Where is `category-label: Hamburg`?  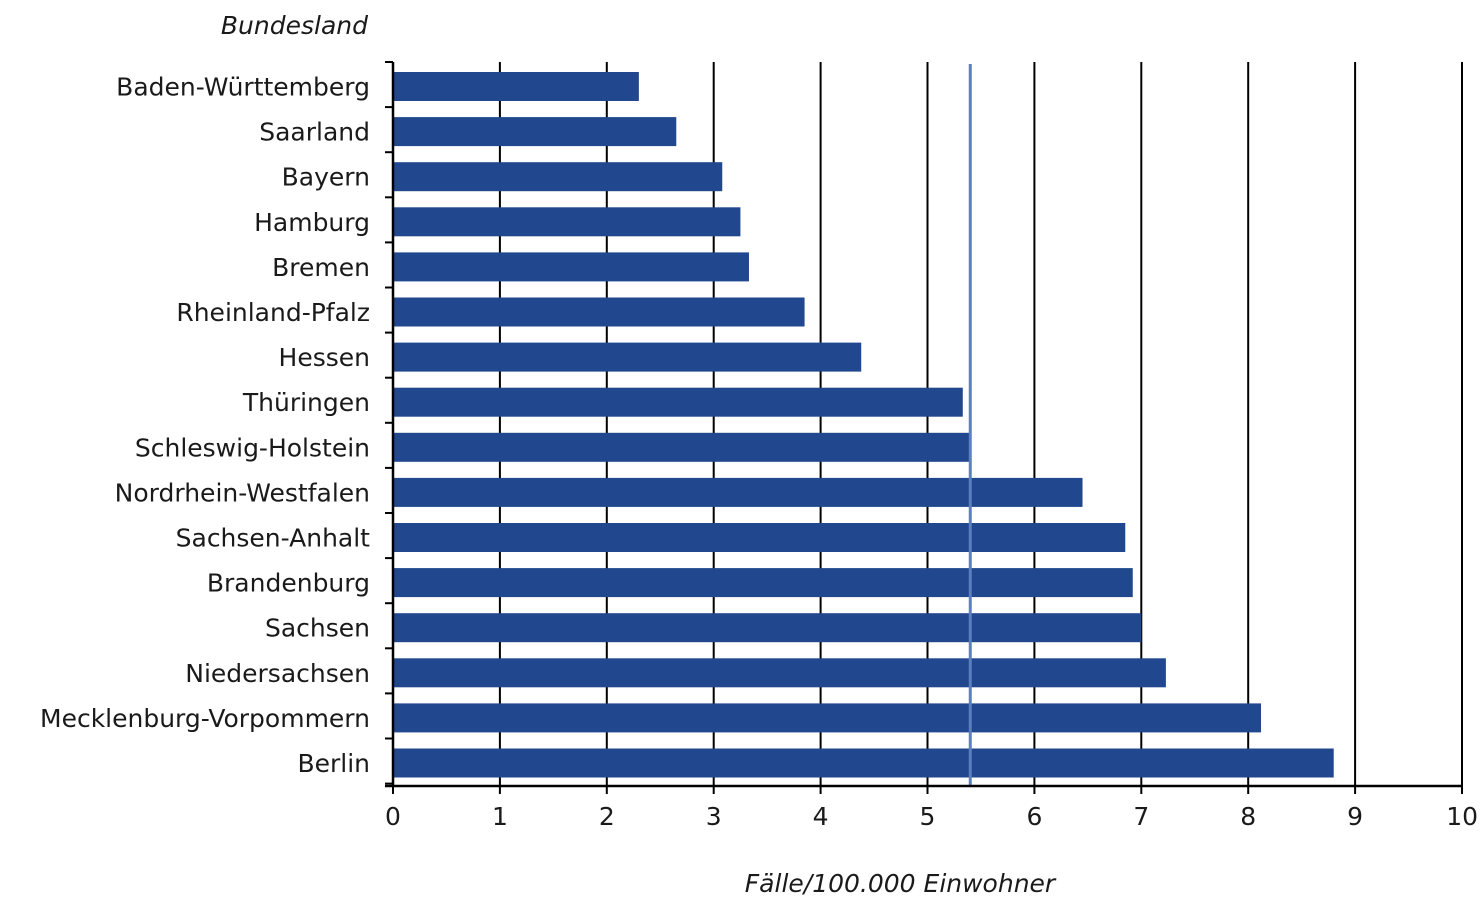
category-label: Hamburg is located at coordinates (312, 222).